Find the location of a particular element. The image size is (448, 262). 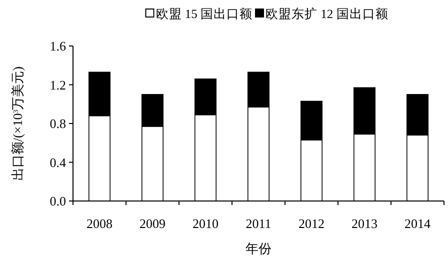

y-tick-label: 0.0 is located at coordinates (58, 201).